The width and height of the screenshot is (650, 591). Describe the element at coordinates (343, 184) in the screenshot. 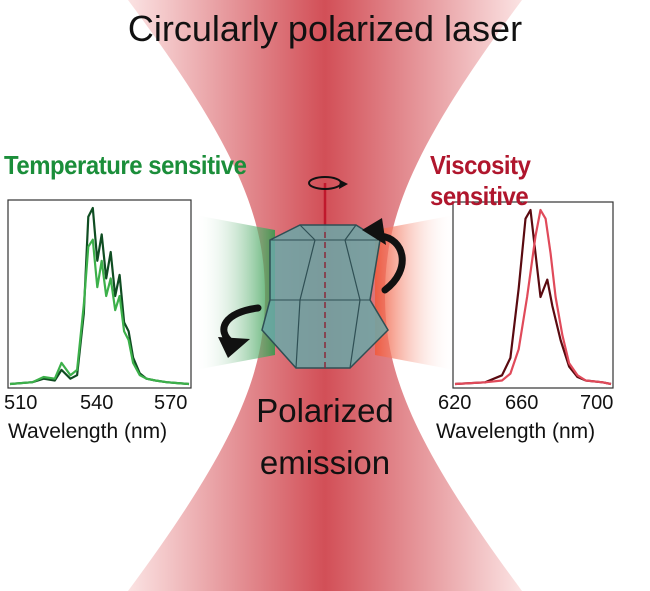

I see `rotation-arrowhead-icon` at that location.